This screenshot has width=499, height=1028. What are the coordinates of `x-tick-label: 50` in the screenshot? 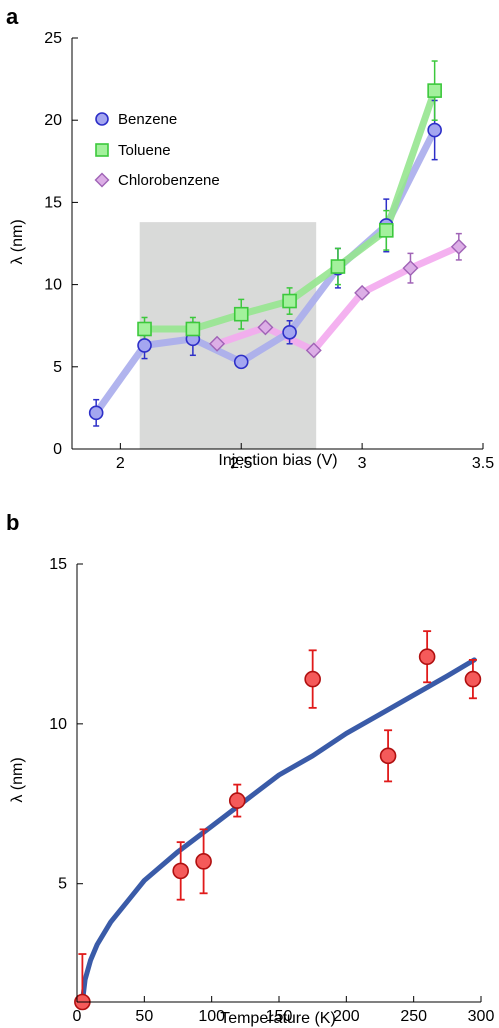 It's located at (144, 1016).